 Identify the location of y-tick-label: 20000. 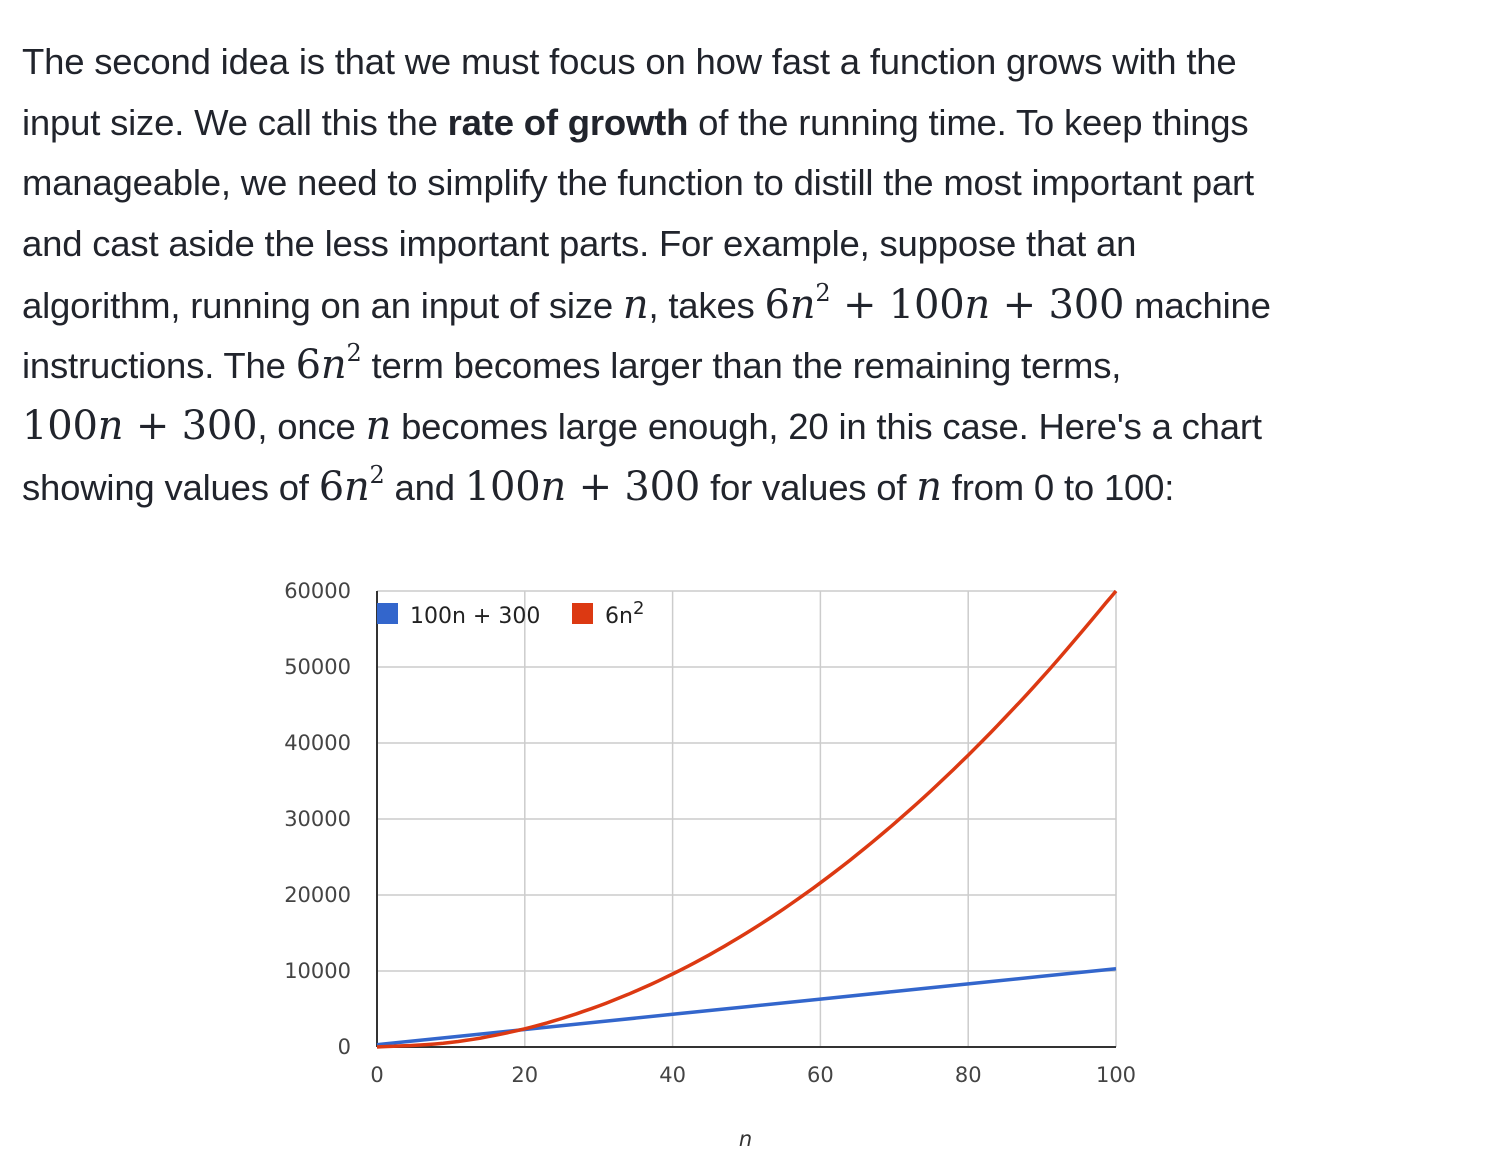
(317, 895).